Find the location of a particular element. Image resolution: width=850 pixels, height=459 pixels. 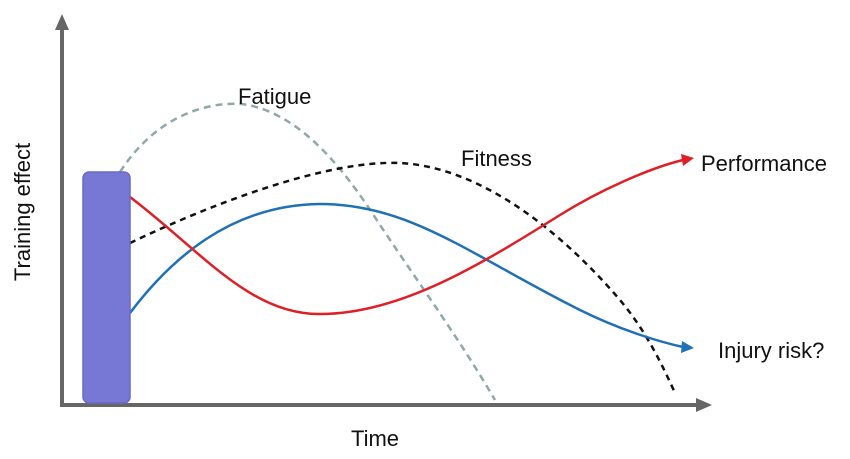

injury-risk-label: Injury risk? is located at coordinates (771, 350).